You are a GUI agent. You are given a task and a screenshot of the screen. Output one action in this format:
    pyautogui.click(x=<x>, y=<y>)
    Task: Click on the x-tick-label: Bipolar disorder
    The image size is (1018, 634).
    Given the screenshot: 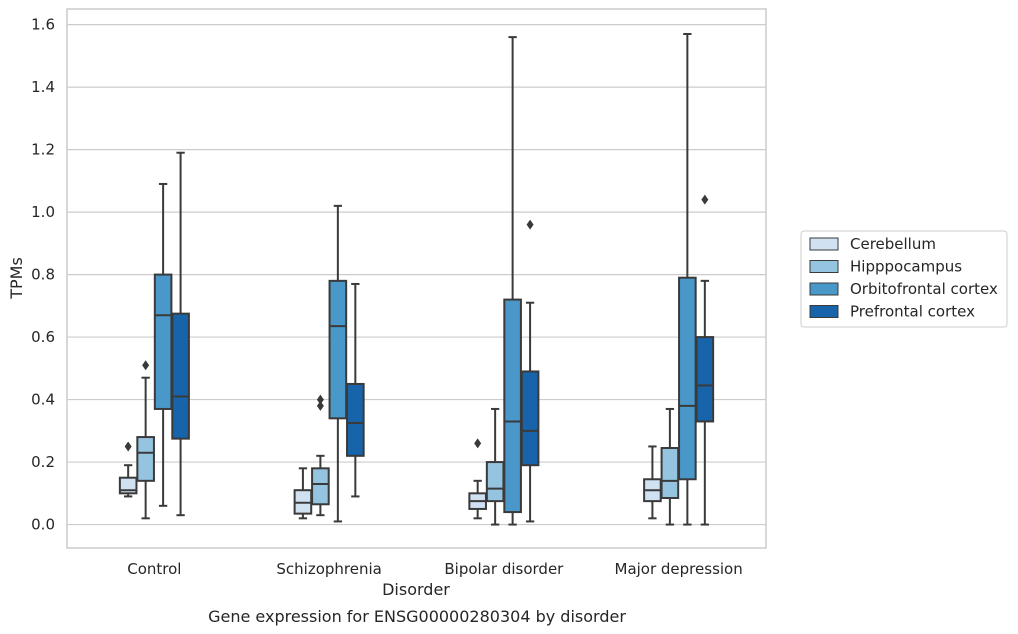 What is the action you would take?
    pyautogui.click(x=504, y=569)
    